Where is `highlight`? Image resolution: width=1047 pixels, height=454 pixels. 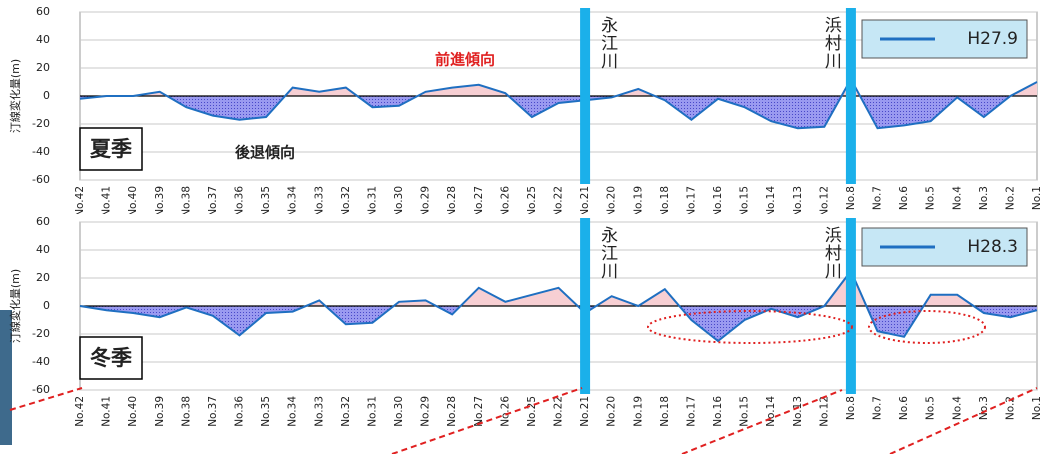
highlight is located at coordinates (927, 327).